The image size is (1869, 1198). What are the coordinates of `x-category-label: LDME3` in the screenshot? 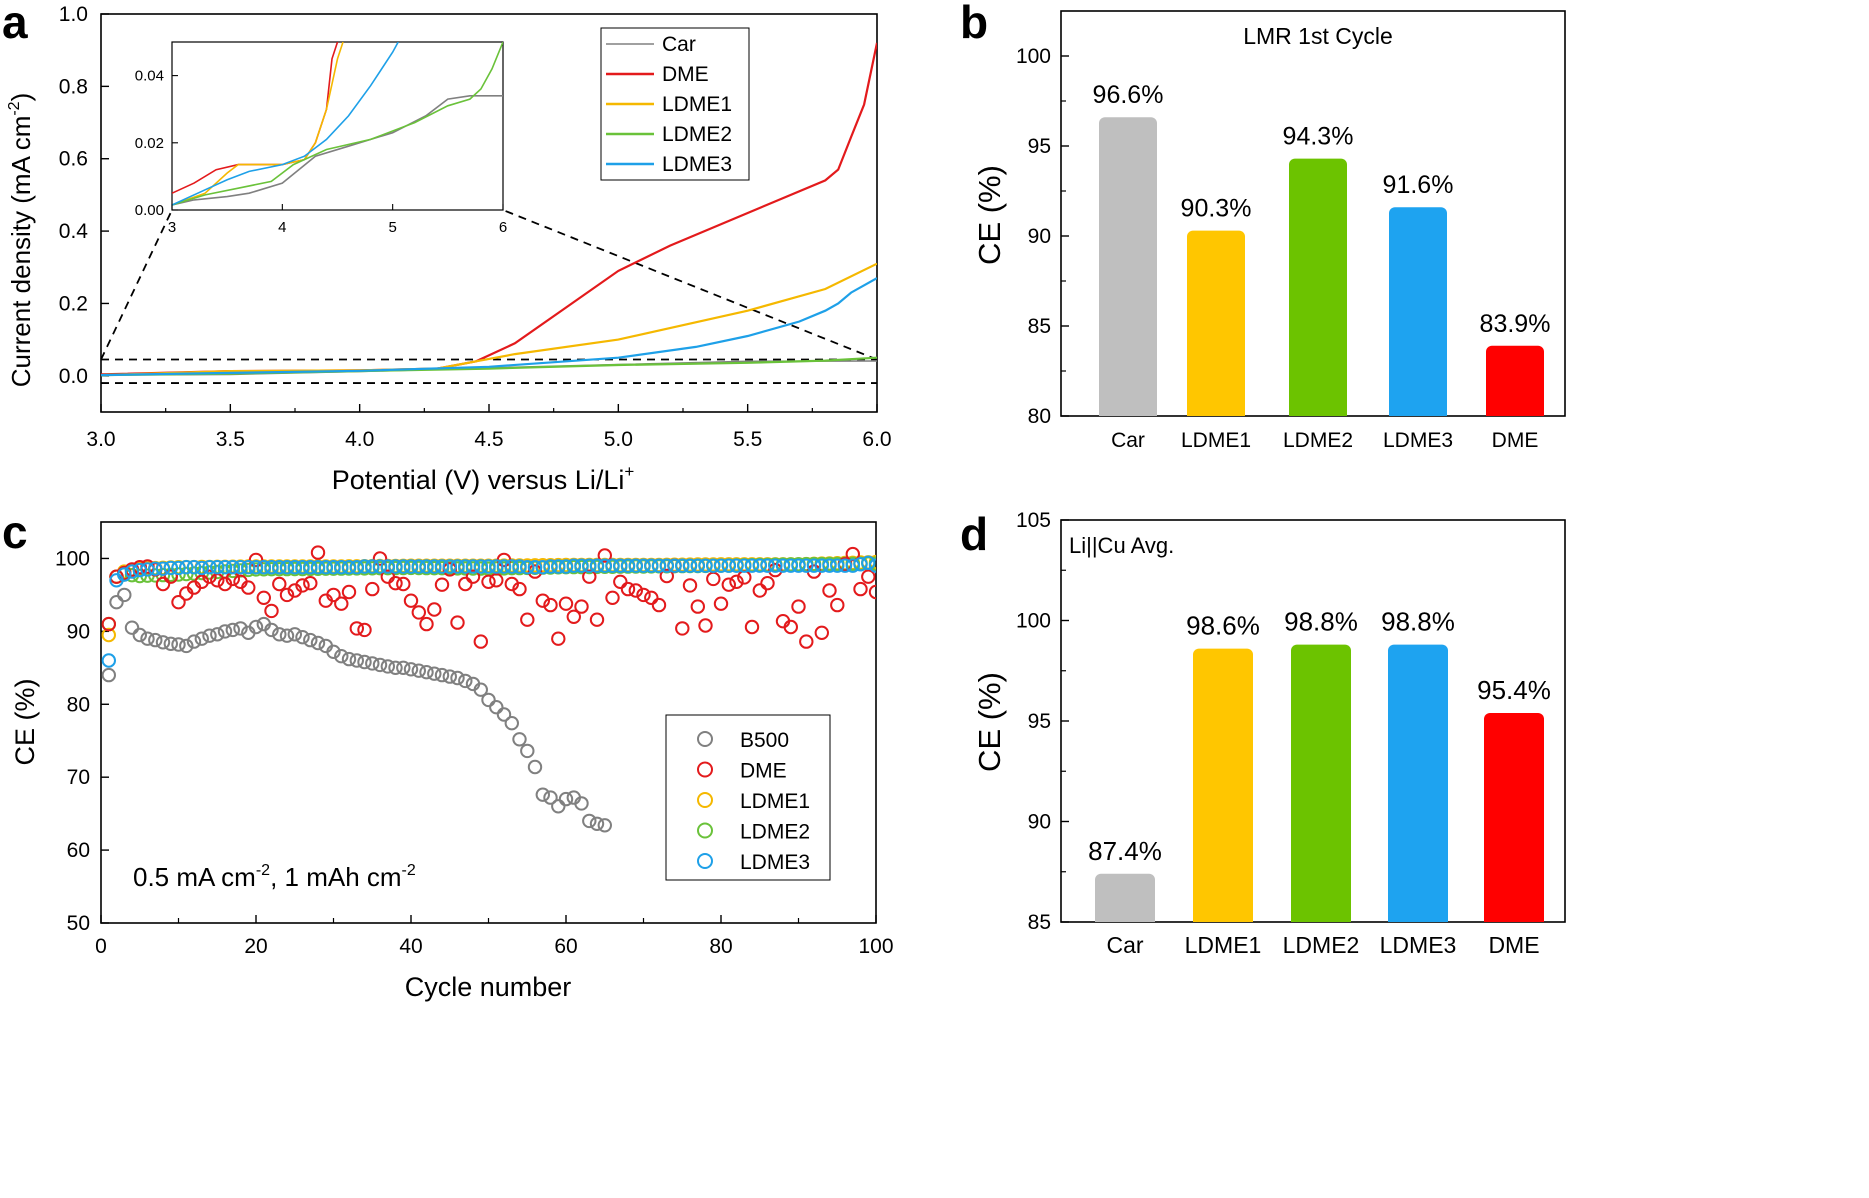 It's located at (1418, 440).